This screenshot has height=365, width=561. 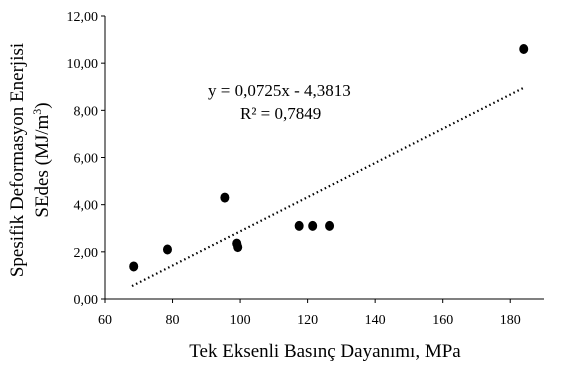 What do you see at coordinates (325, 351) in the screenshot?
I see `x-axis-title: Tek Eksenli Basınç Dayanımı, MPa` at bounding box center [325, 351].